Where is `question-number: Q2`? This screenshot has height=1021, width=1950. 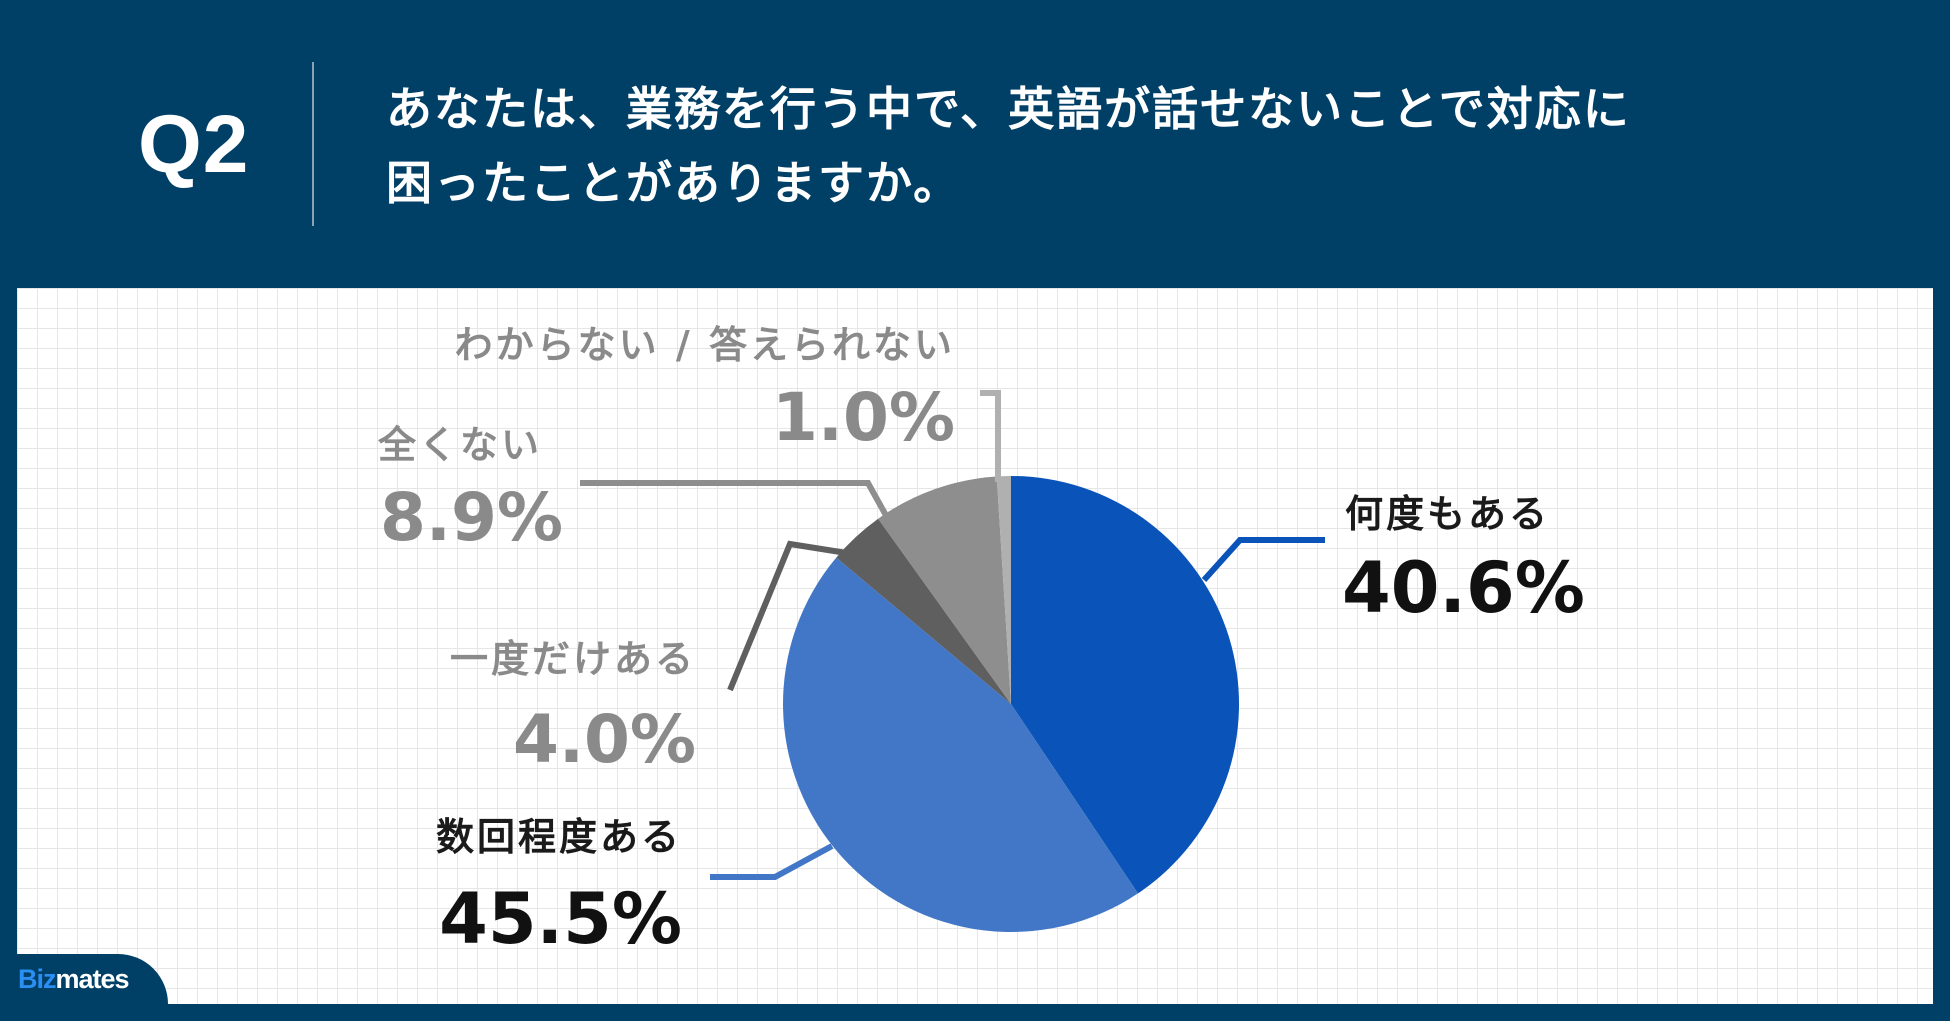
question-number: Q2 is located at coordinates (194, 144).